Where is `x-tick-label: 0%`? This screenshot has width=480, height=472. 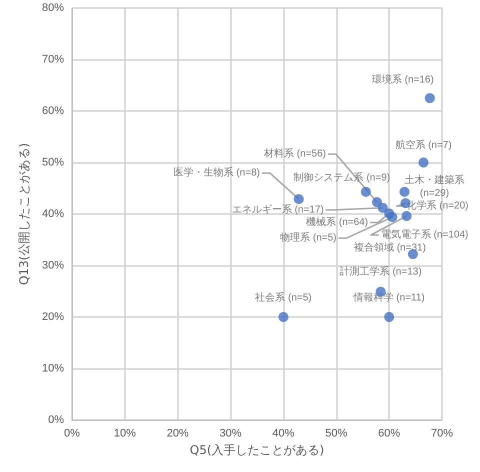 x-tick-label: 0% is located at coordinates (72, 434).